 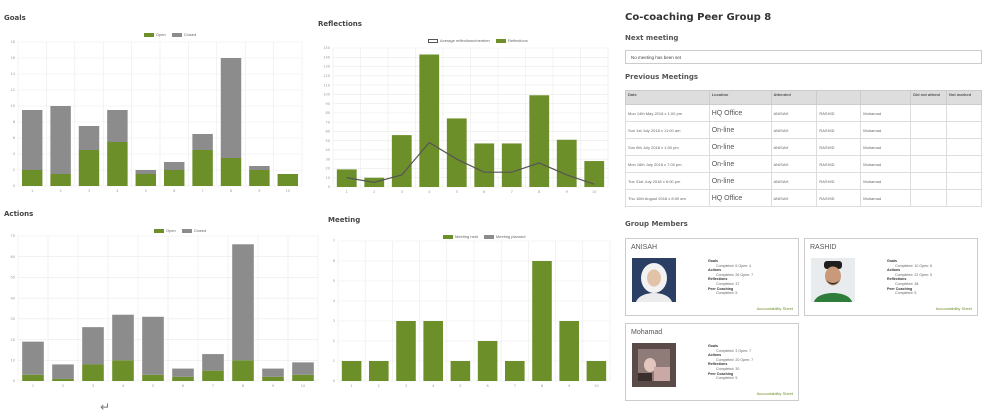 I want to click on reflections-legend: Average reflections/member Reflections, so click(x=478, y=40).